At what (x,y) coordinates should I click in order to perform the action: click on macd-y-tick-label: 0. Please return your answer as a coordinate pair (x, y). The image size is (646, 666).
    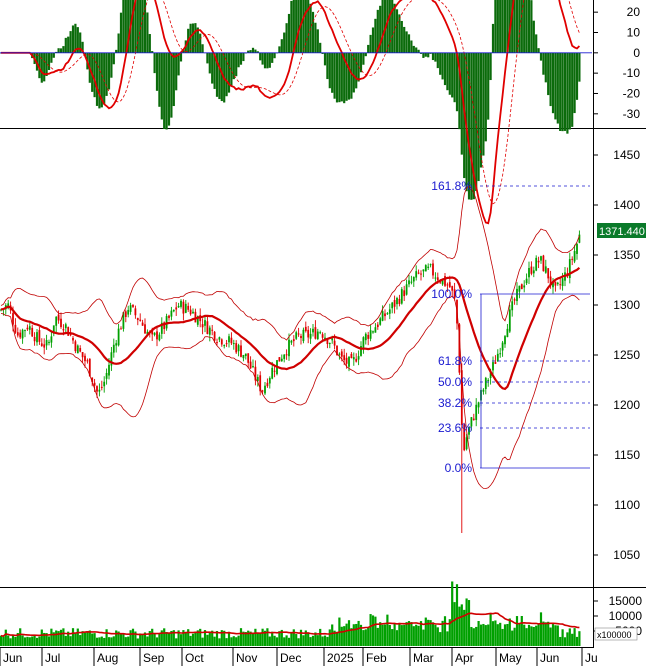
    Looking at the image, I should click on (636, 53).